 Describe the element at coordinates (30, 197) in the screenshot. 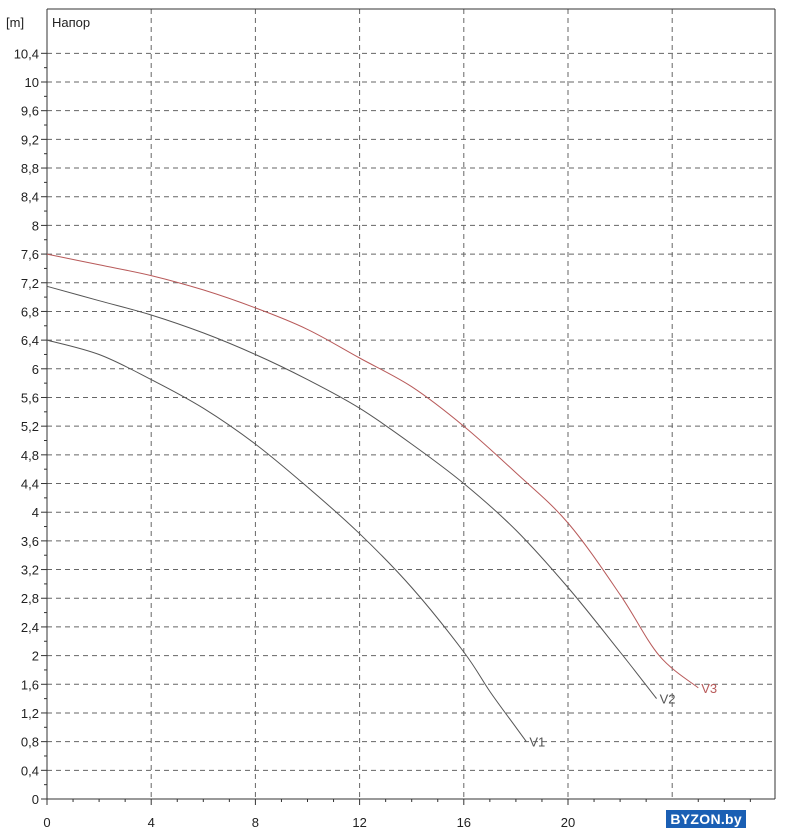

I see `y-tick-label: 8,4` at that location.